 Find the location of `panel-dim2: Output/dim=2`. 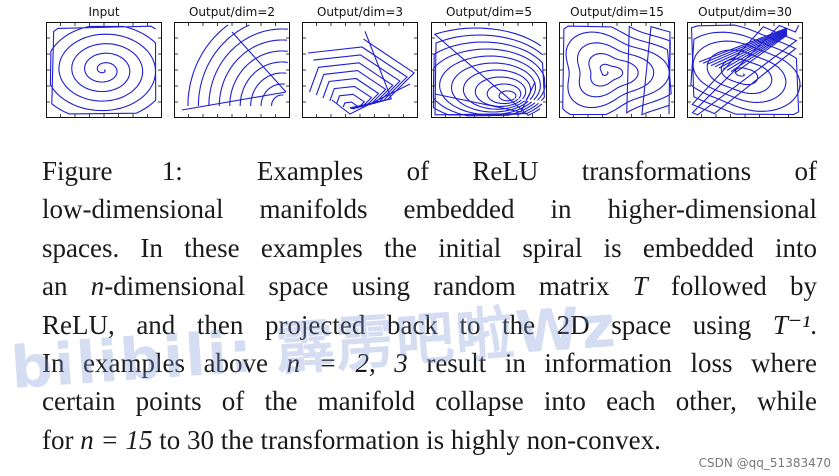

panel-dim2: Output/dim=2 is located at coordinates (232, 61).